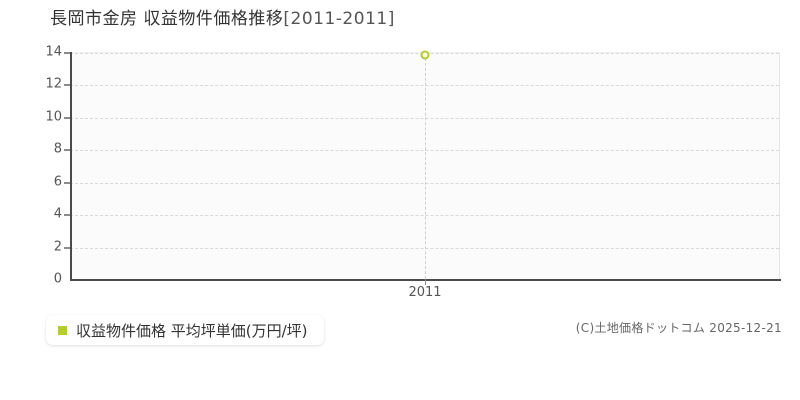 This screenshot has height=400, width=800. What do you see at coordinates (62, 330) in the screenshot?
I see `legend-swatch-icon` at bounding box center [62, 330].